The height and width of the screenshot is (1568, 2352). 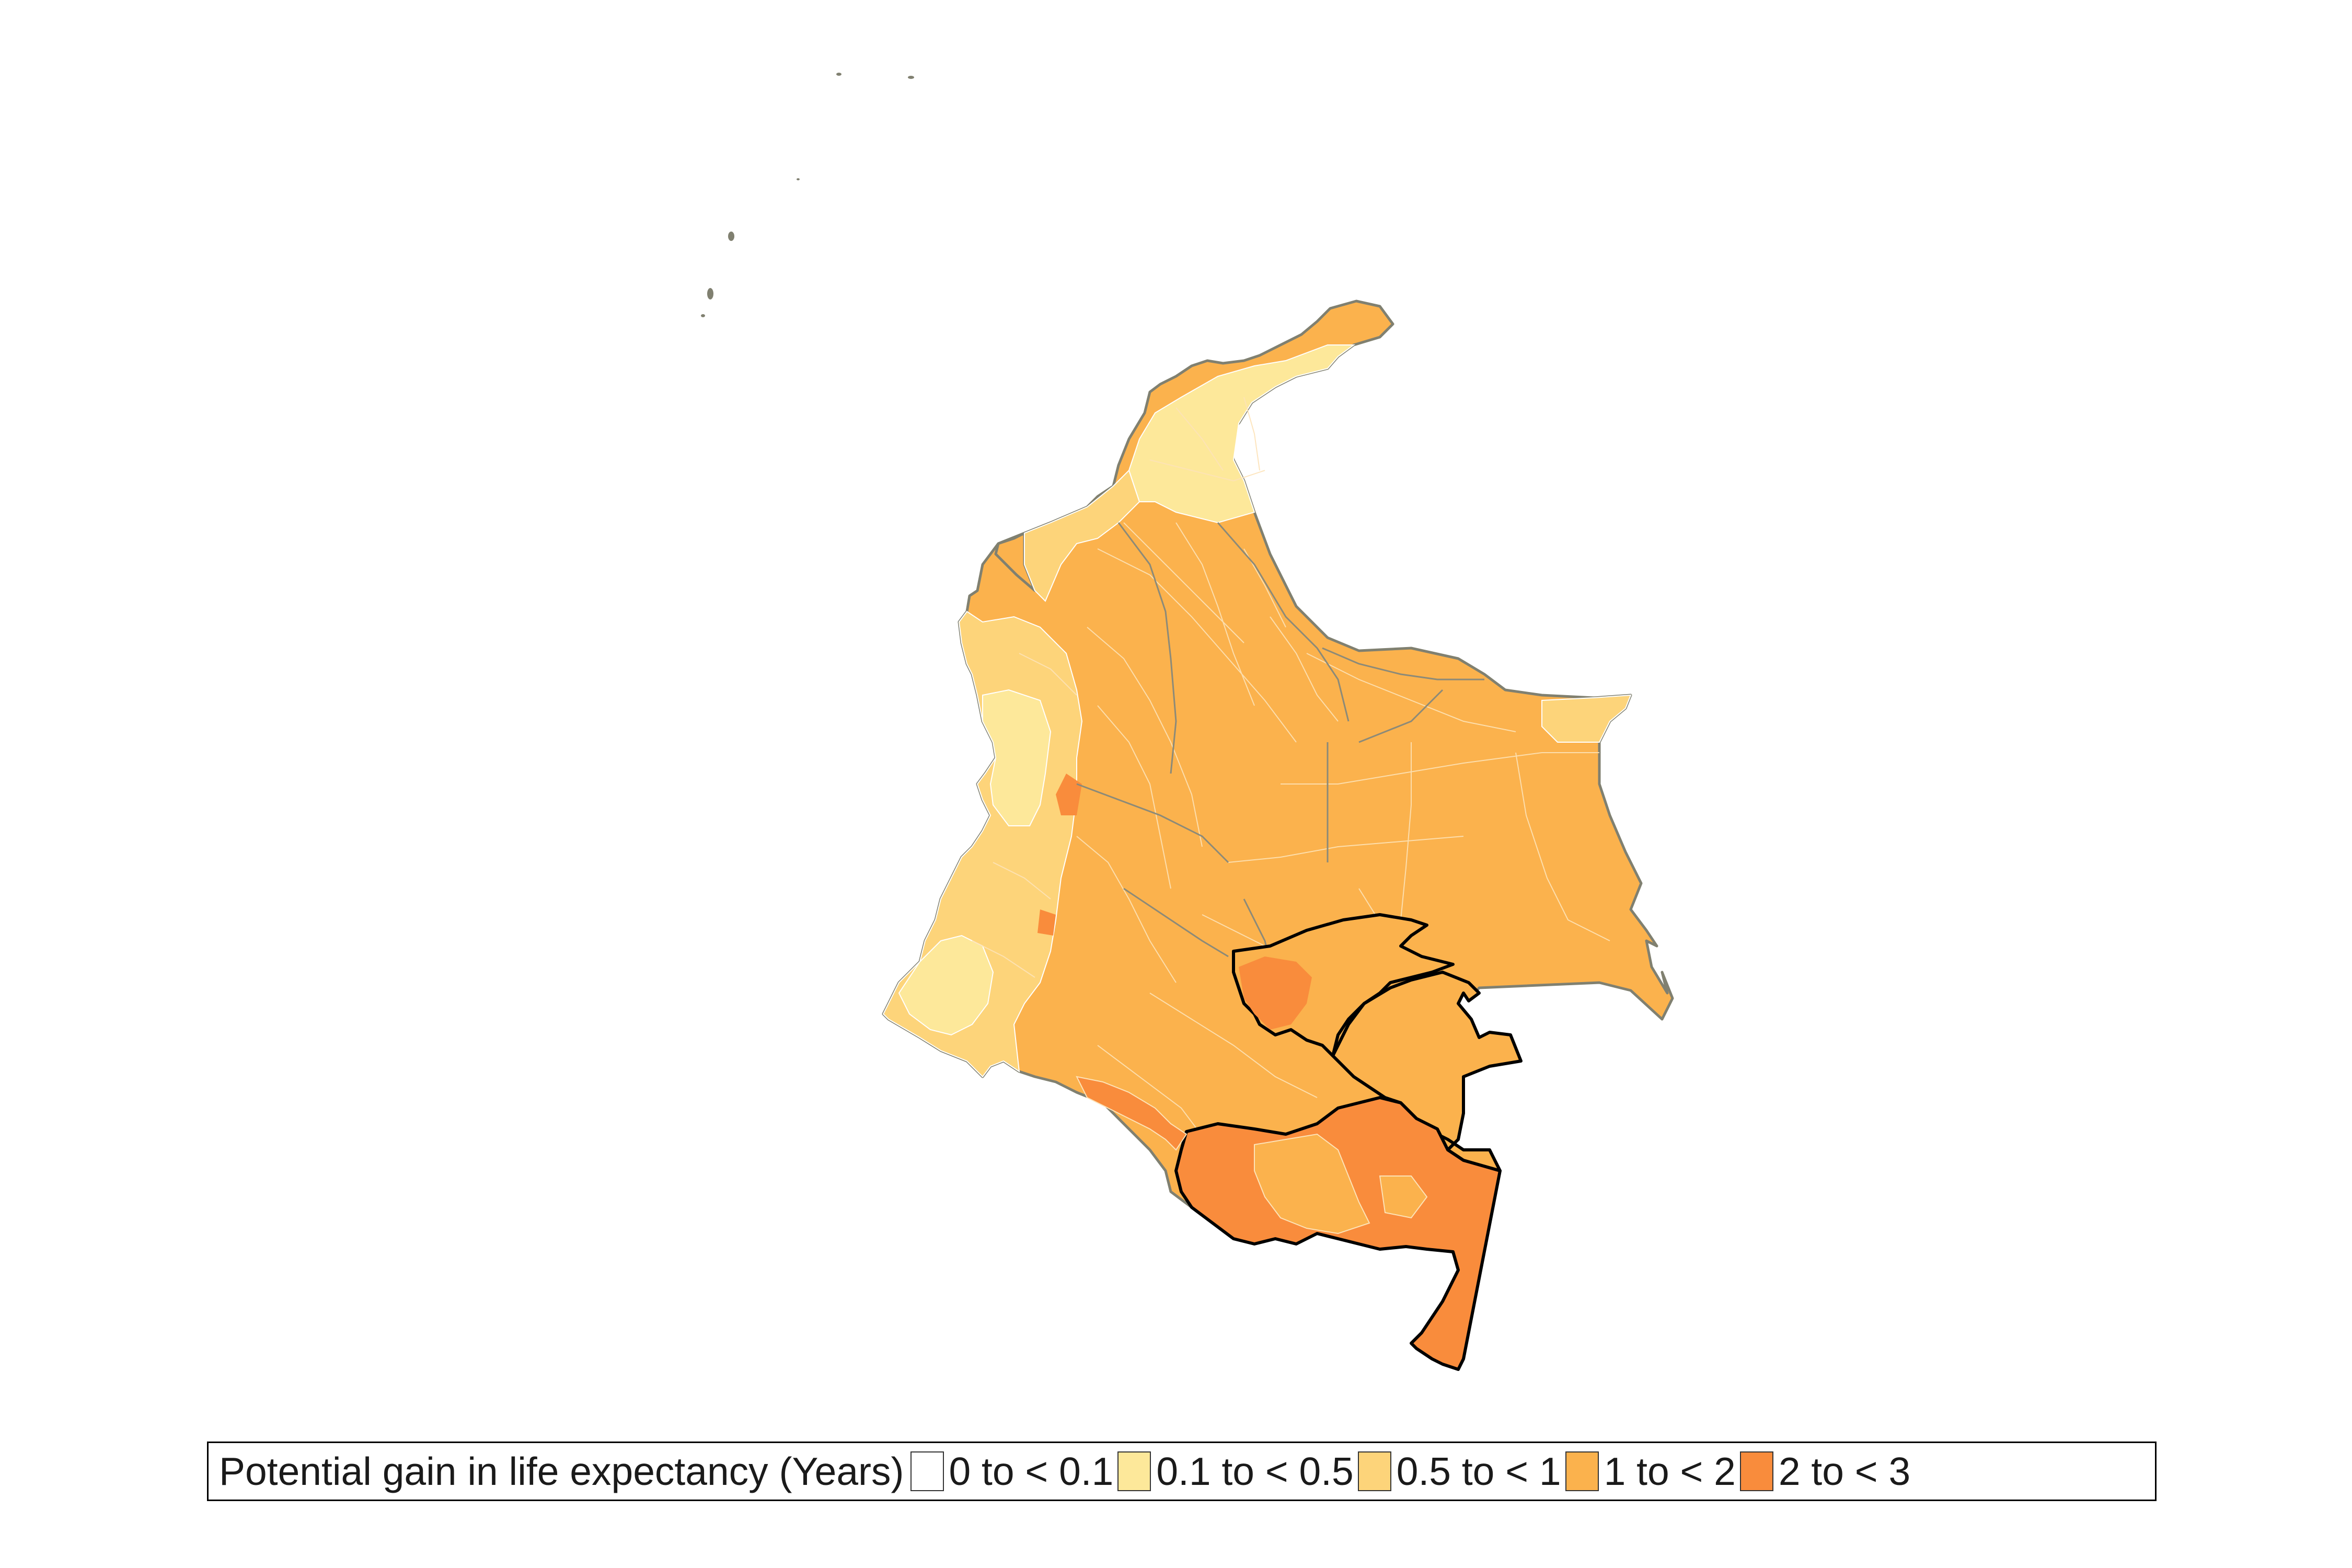 What do you see at coordinates (807, 195) in the screenshot?
I see `island-group` at bounding box center [807, 195].